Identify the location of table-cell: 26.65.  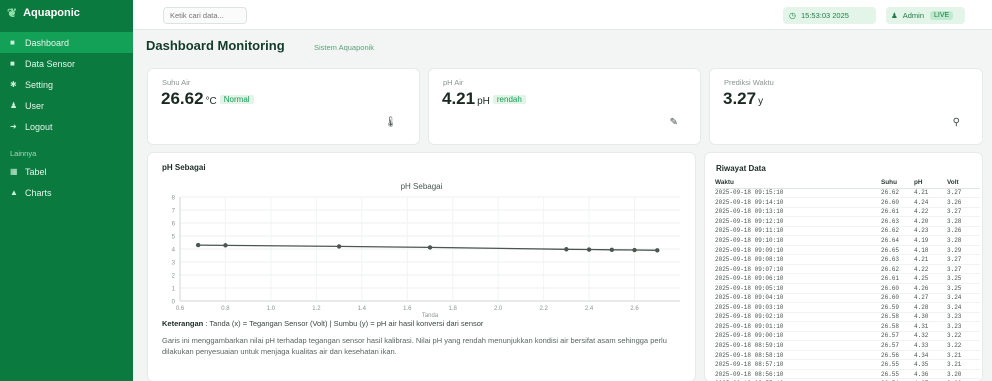
(897, 250).